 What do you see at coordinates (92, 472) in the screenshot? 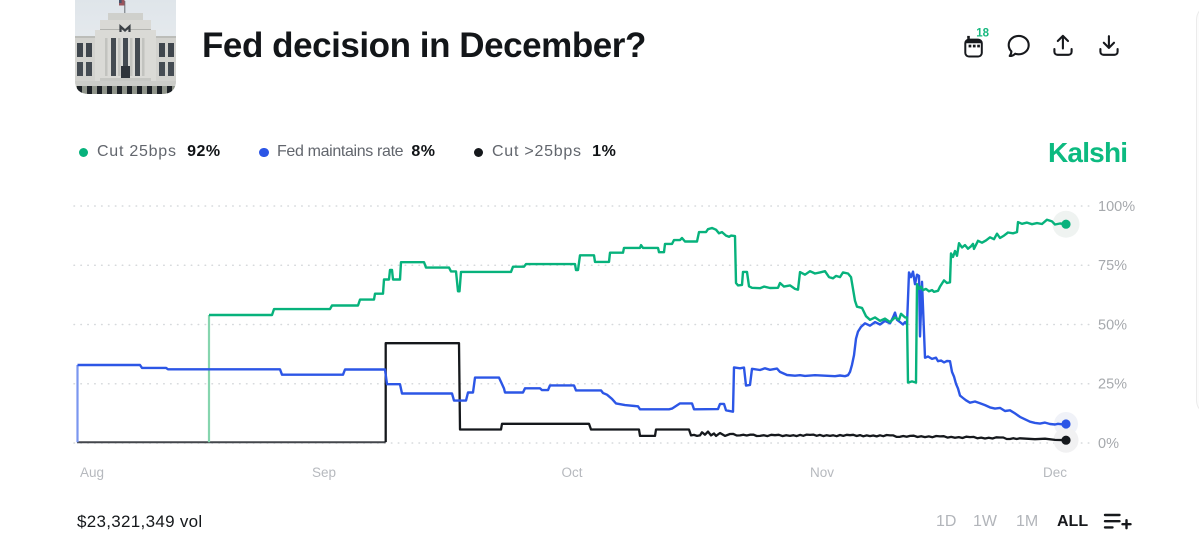
I see `svg-text: Aug` at bounding box center [92, 472].